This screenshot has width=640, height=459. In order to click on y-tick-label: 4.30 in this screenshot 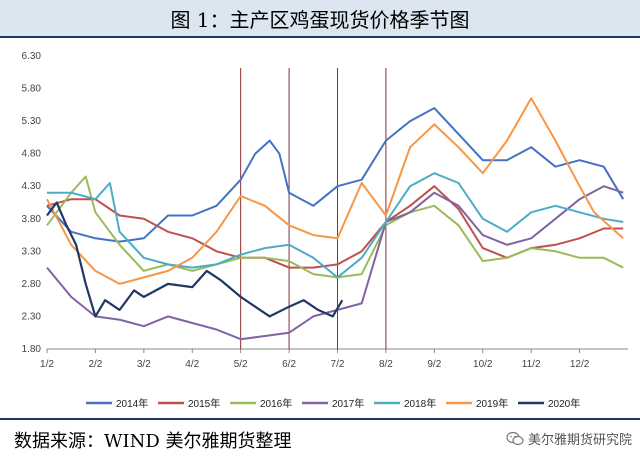, I will do `click(32, 186)`.